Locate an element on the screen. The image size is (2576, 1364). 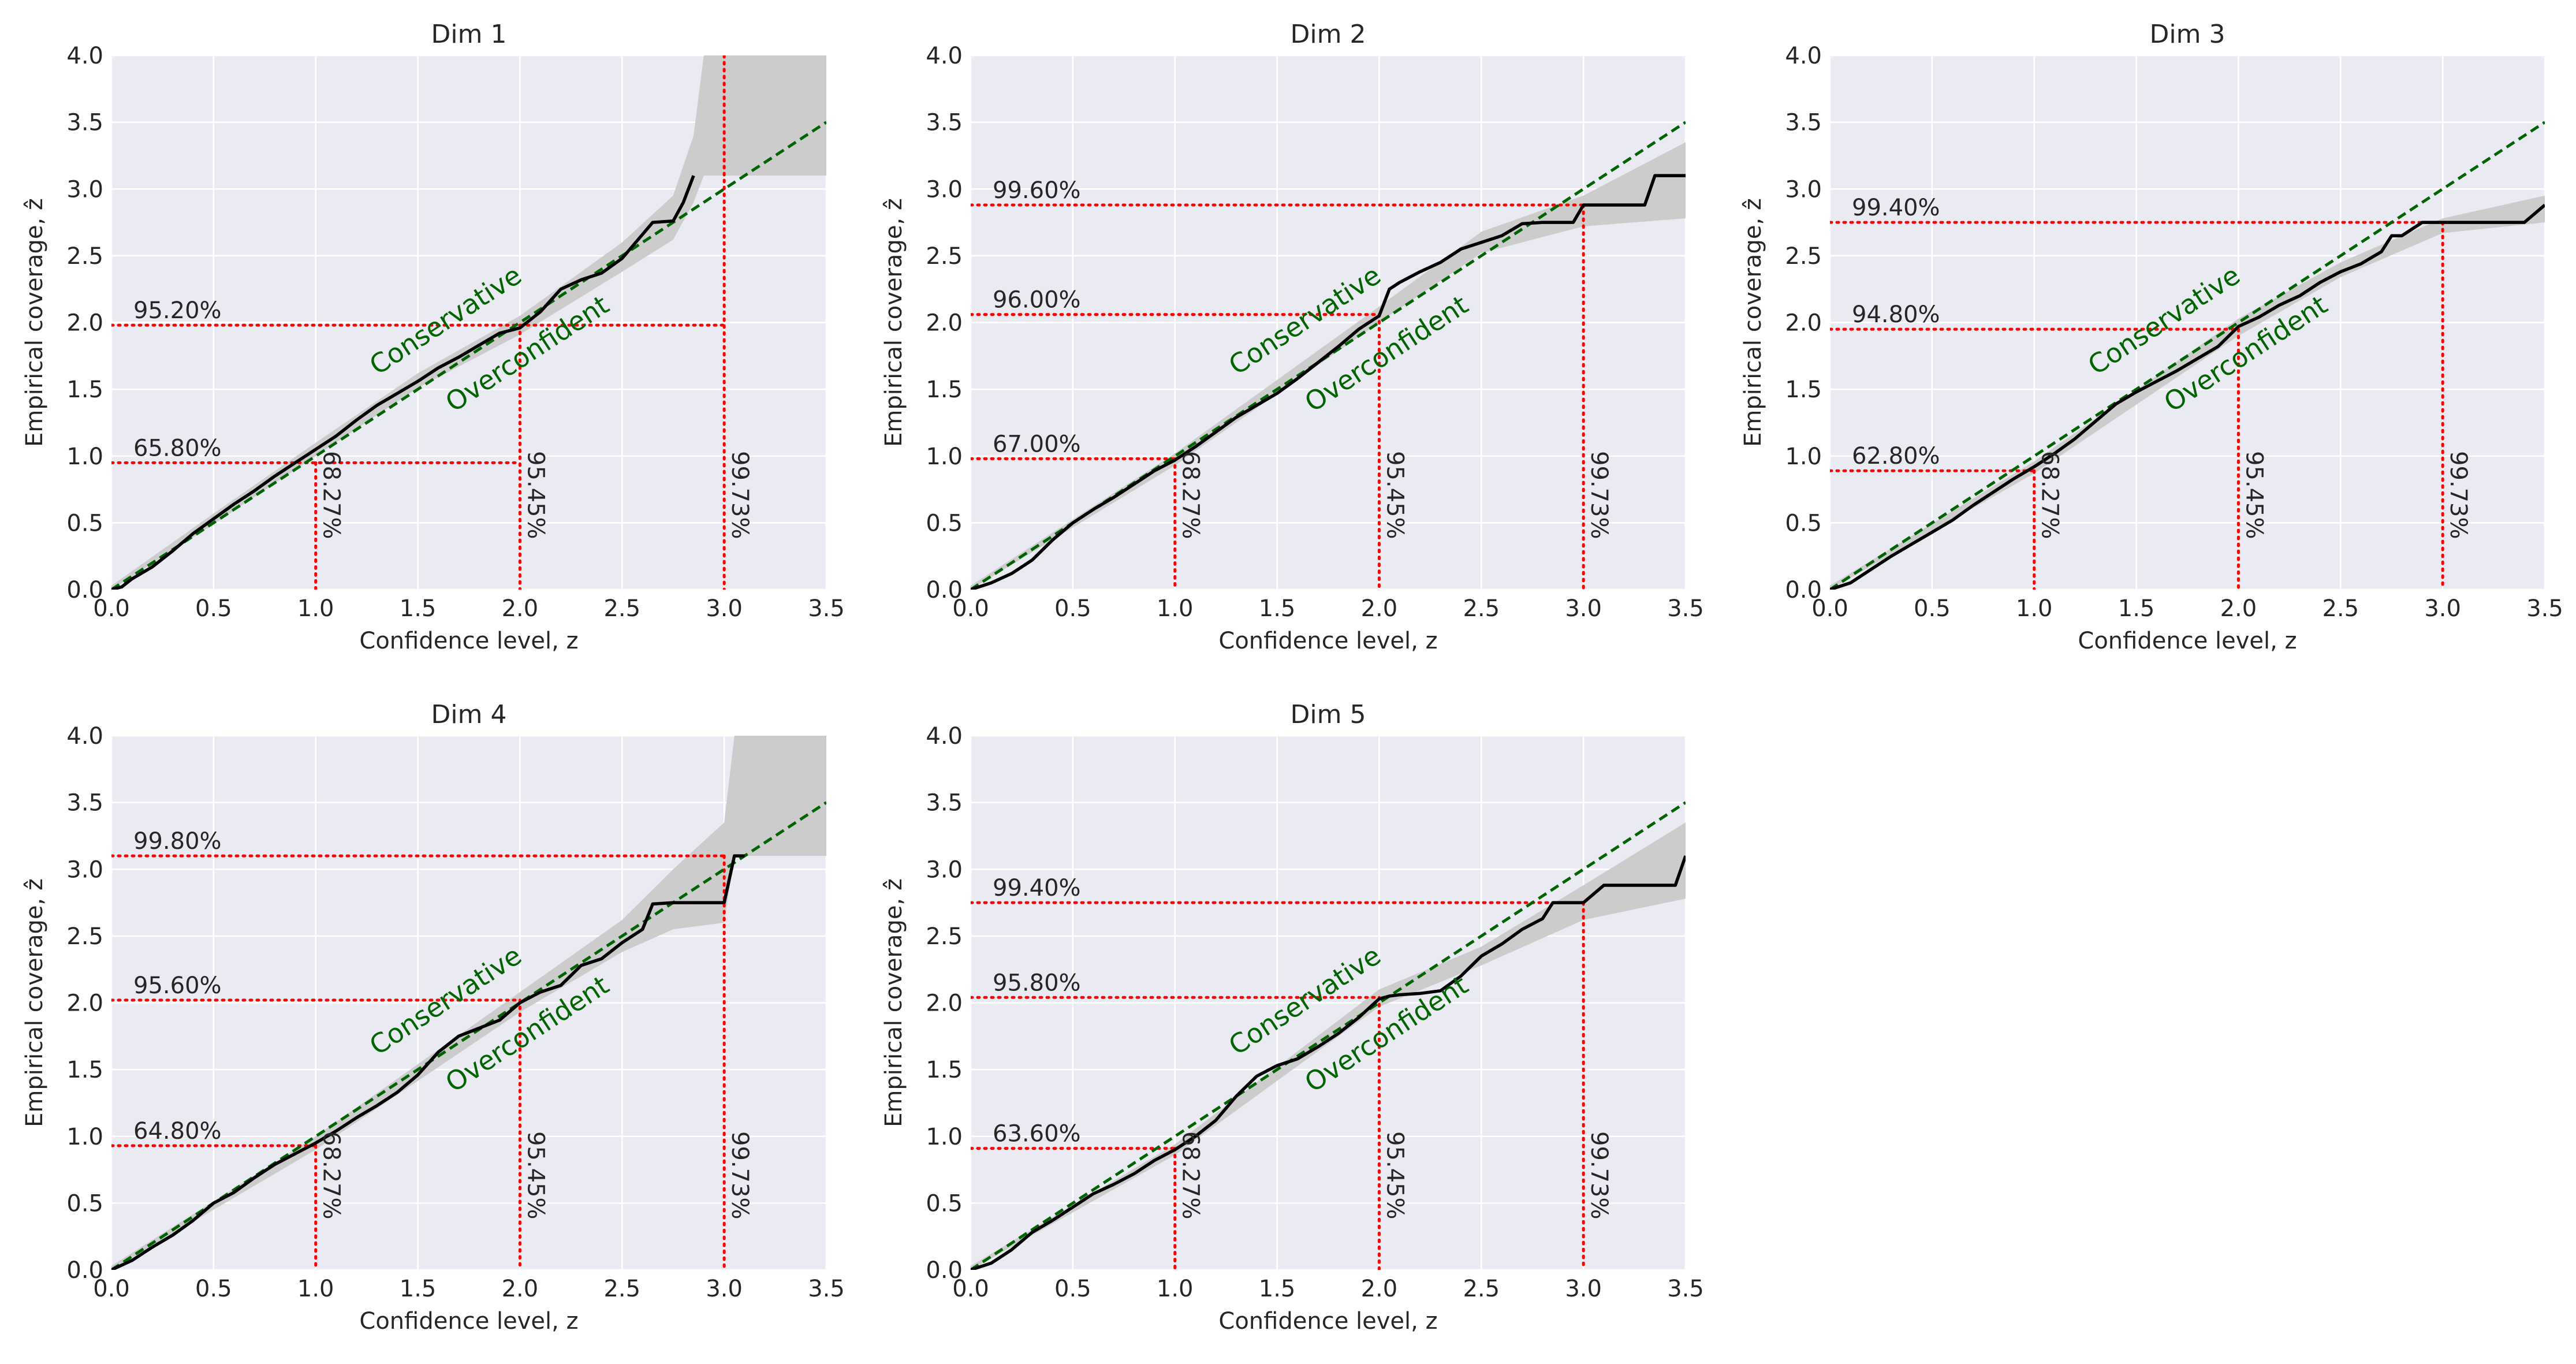
coverage-label: 62.80% is located at coordinates (1896, 456).